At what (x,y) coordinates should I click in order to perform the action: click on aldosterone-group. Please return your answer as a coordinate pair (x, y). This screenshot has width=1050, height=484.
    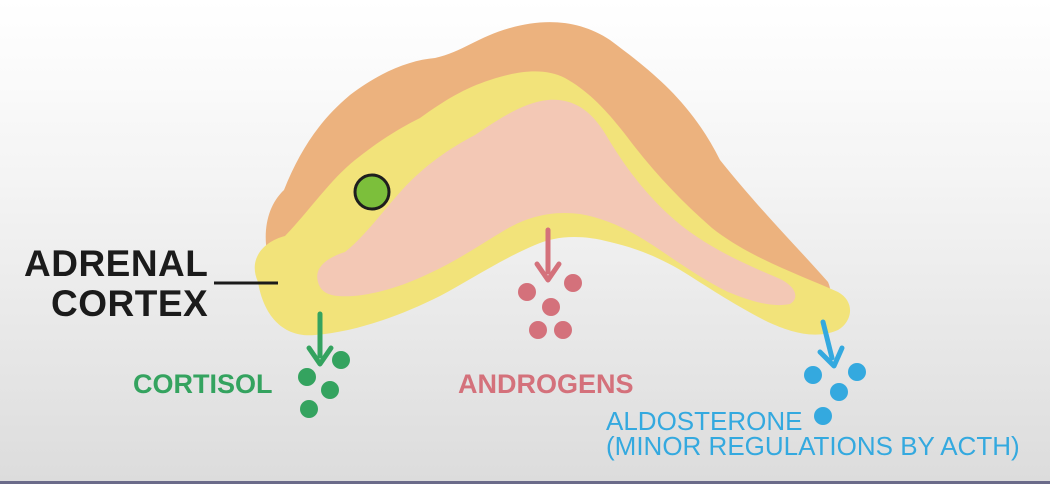
    Looking at the image, I should click on (835, 372).